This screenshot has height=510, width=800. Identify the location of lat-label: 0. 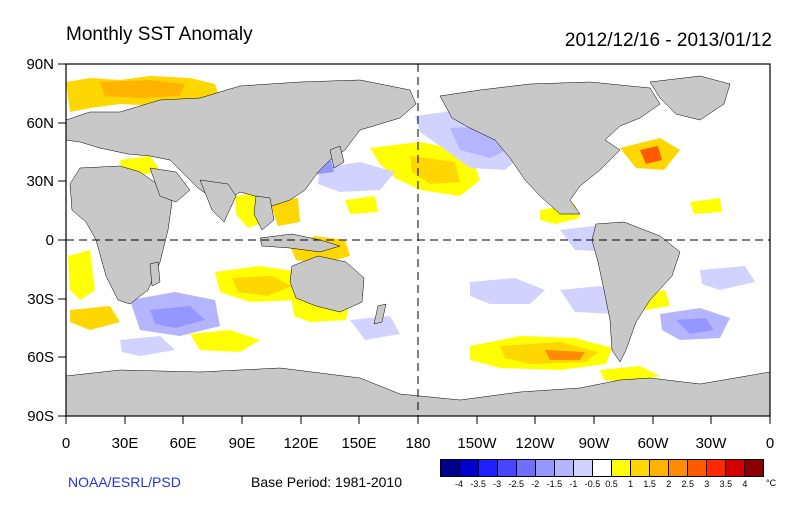
(50, 240).